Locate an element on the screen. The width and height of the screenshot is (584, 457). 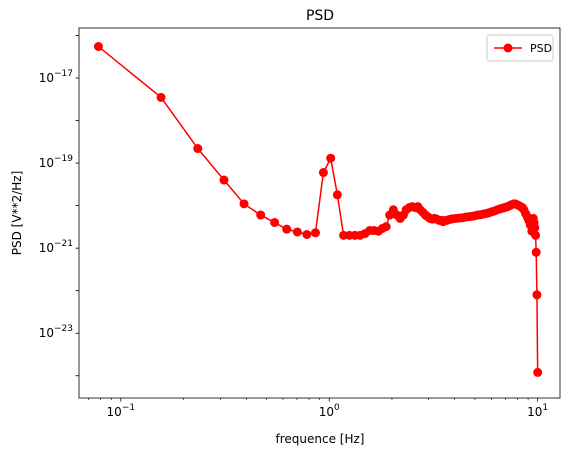
legend-label-psd: PSD is located at coordinates (541, 48).